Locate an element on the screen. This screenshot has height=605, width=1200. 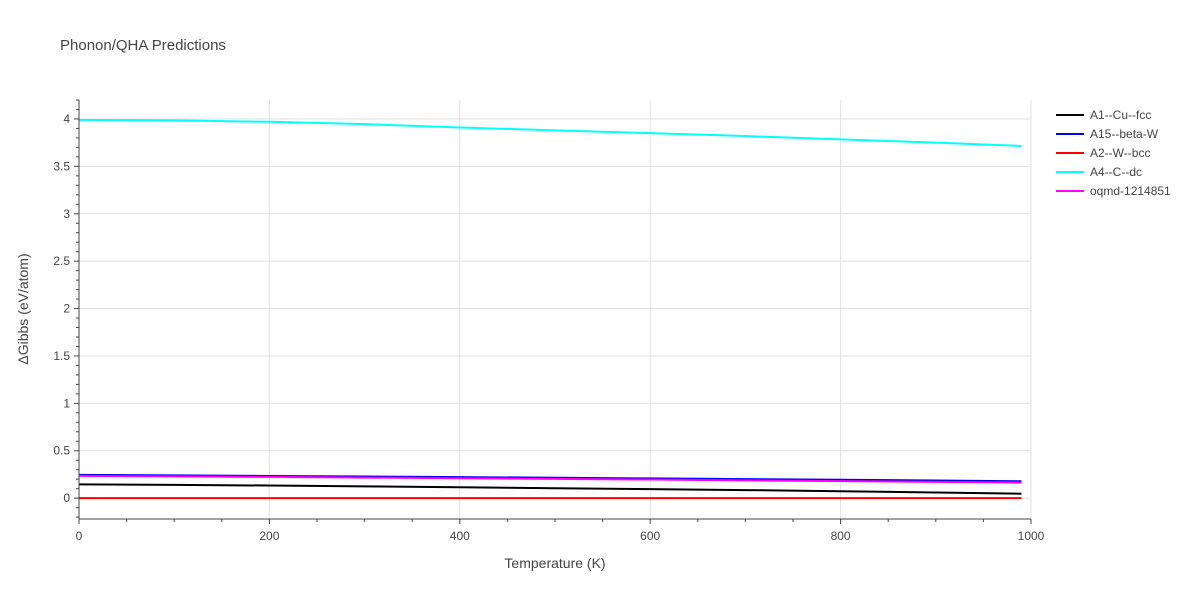
y-tick-label: 2 is located at coordinates (66, 309).